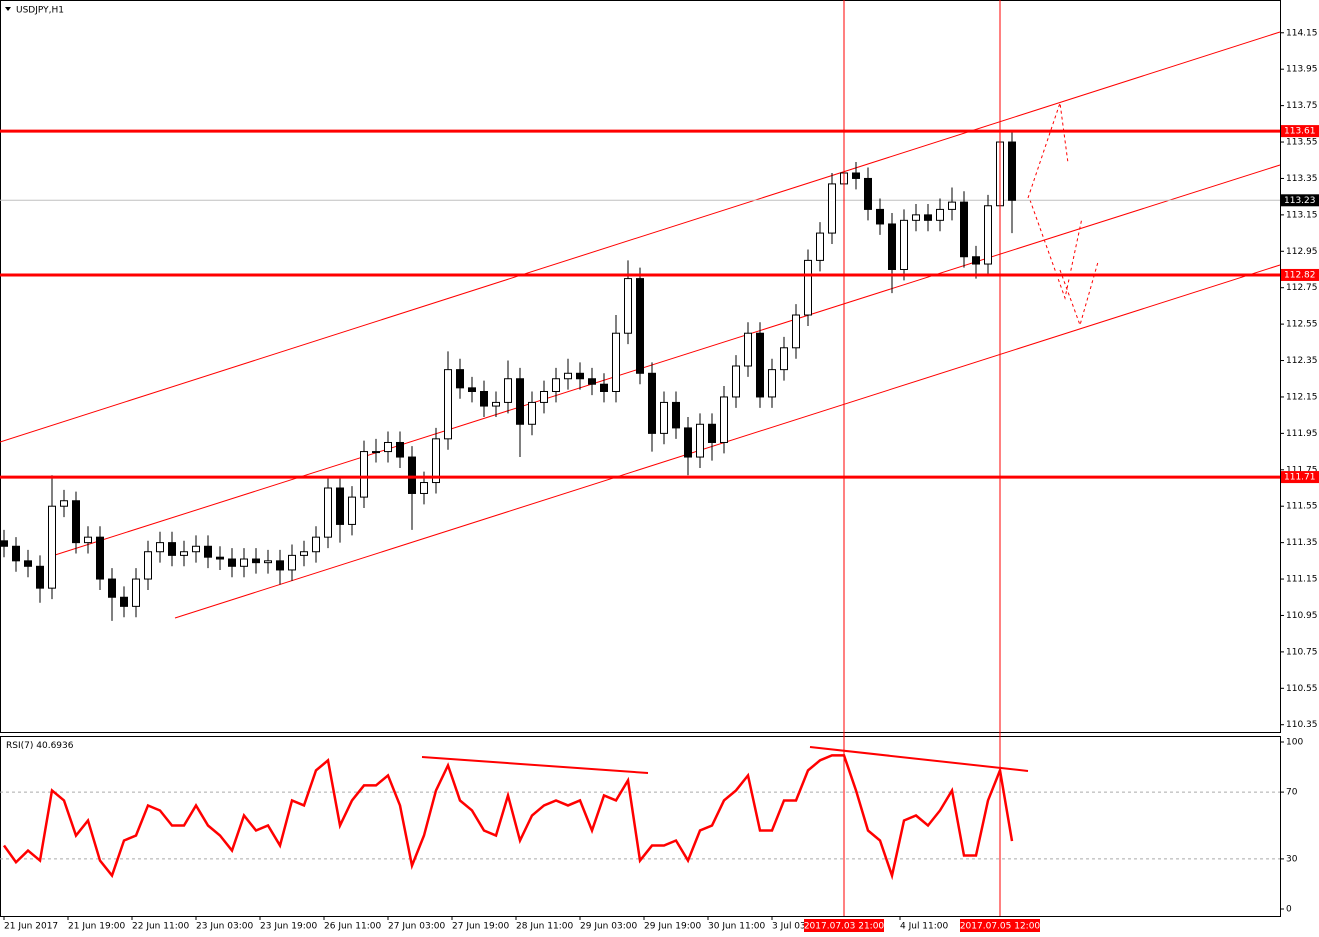  Describe the element at coordinates (416, 927) in the screenshot. I see `x-tick-label: 27 Jun 03:00` at that location.